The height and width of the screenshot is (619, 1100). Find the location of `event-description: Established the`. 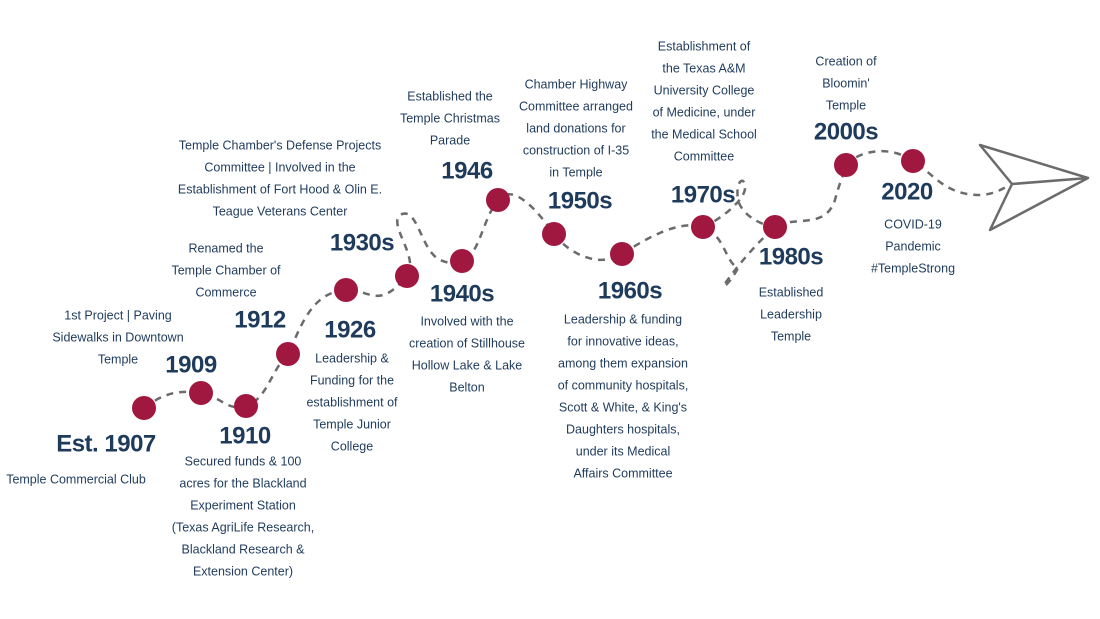

event-description: Established the is located at coordinates (450, 96).